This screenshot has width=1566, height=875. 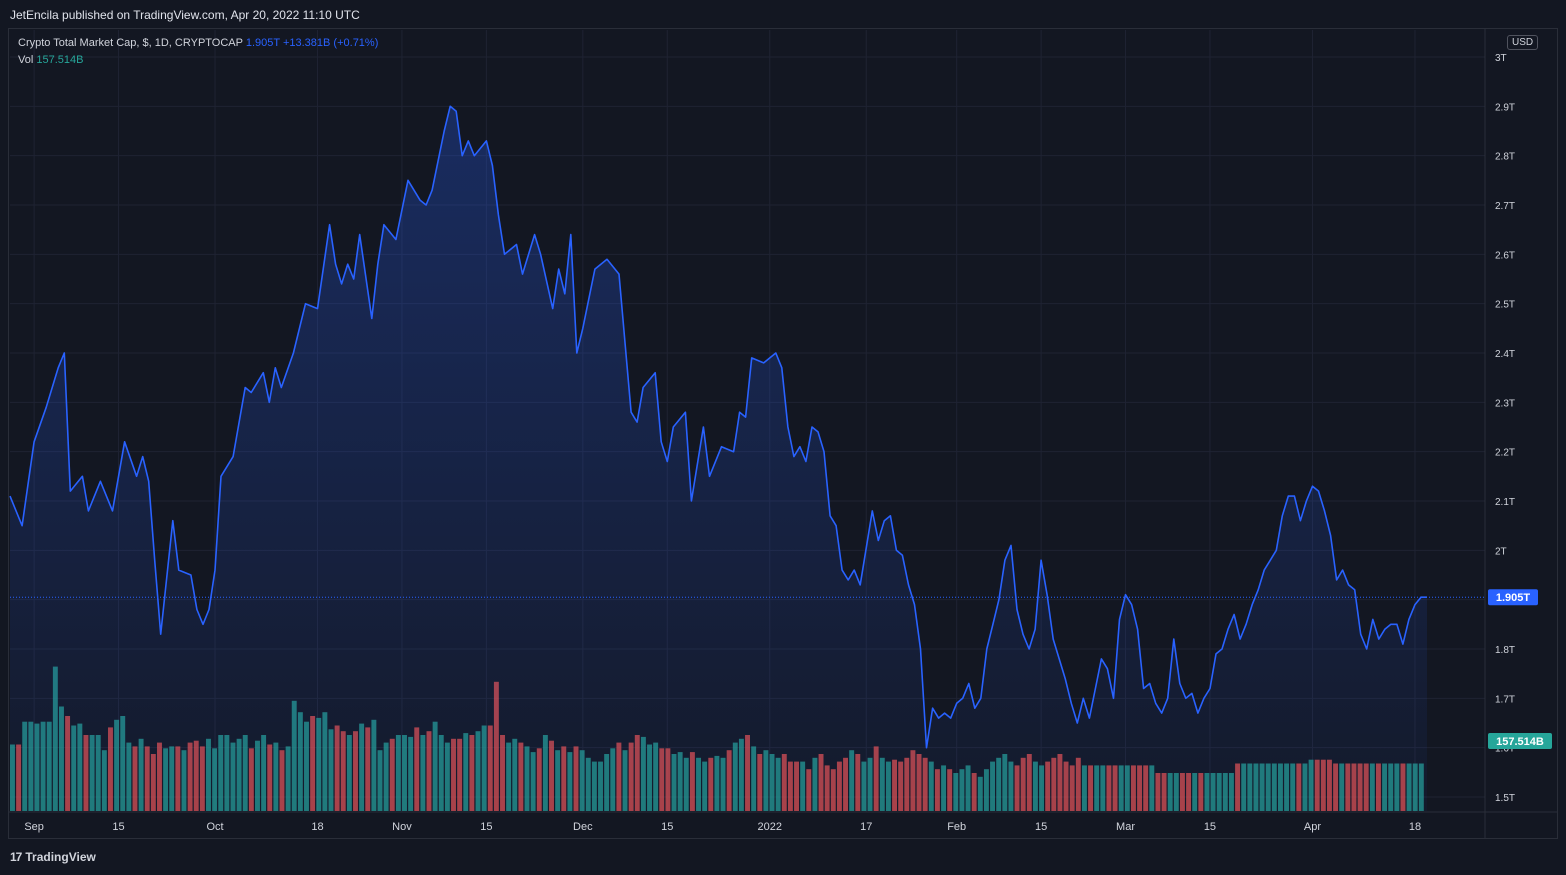 I want to click on x-tick-label: Dec, so click(x=583, y=827).